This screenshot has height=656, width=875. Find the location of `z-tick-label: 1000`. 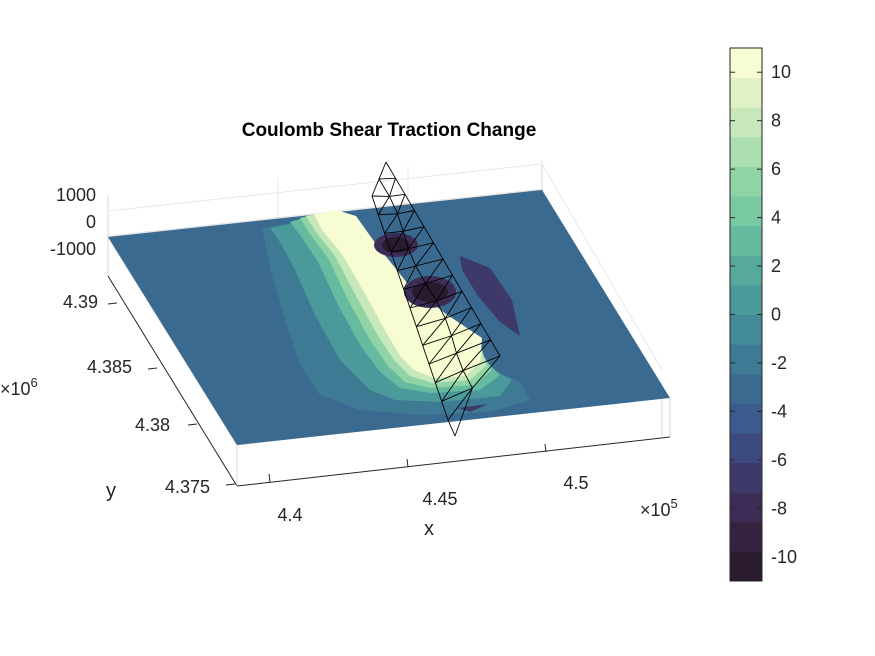

z-tick-label: 1000 is located at coordinates (76, 195).